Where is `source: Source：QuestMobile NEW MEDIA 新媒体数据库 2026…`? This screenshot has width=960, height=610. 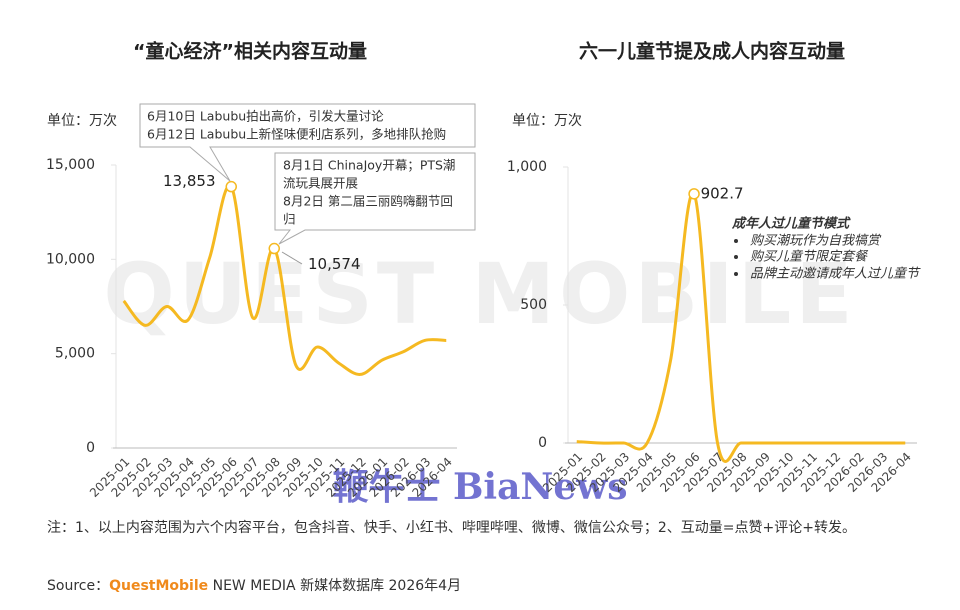 source: Source：QuestMobile NEW MEDIA 新媒体数据库 2026… is located at coordinates (254, 585).